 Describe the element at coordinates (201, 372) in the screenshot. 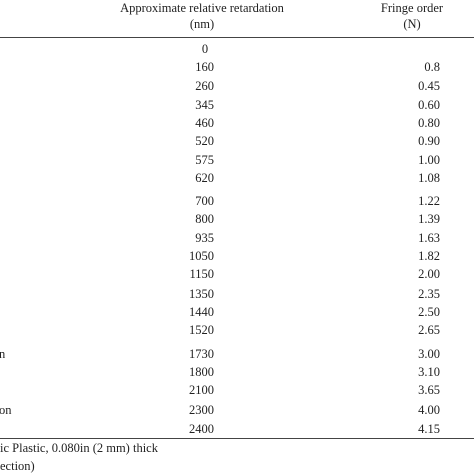

I see `retardation-cell: 1800` at that location.